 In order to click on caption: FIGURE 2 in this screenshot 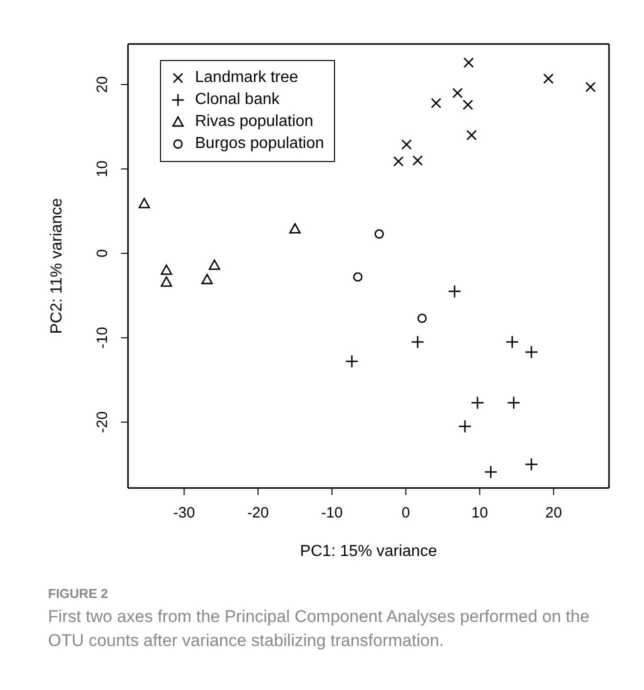, I will do `click(78, 593)`.